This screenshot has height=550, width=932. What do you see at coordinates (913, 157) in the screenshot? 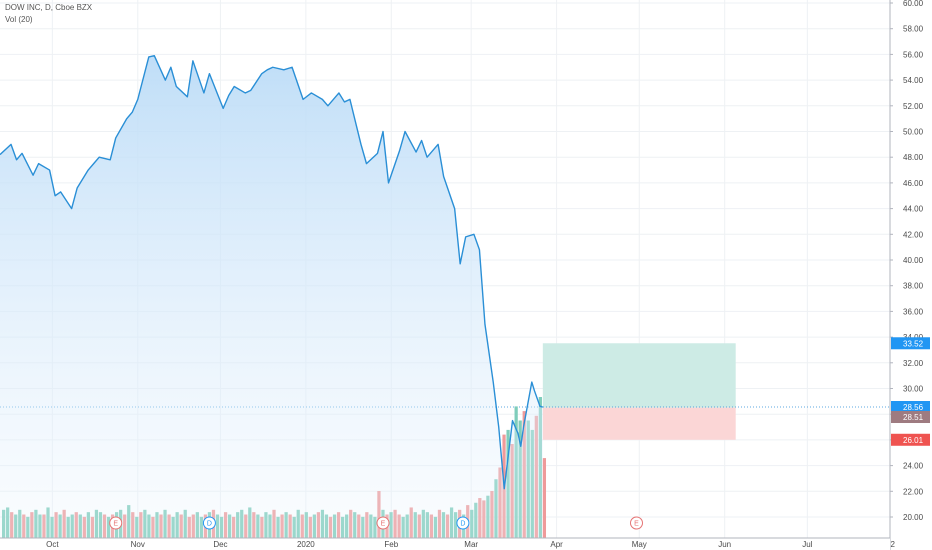
I see `y-tick-label: 48.00` at bounding box center [913, 157].